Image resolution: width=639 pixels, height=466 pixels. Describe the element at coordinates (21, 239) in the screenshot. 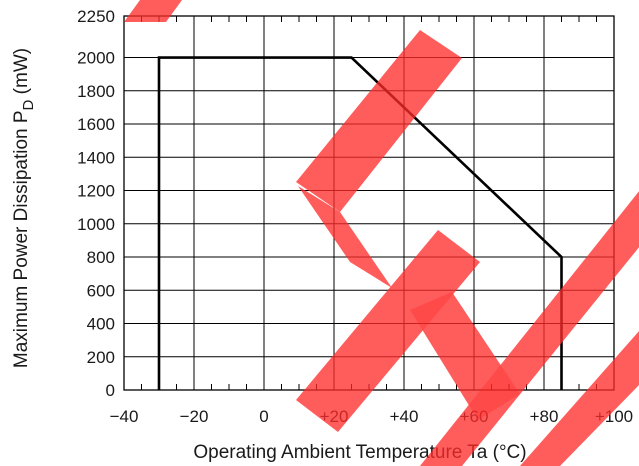

I see `y-axis-title-main: Maximum Power Dissipation P` at that location.